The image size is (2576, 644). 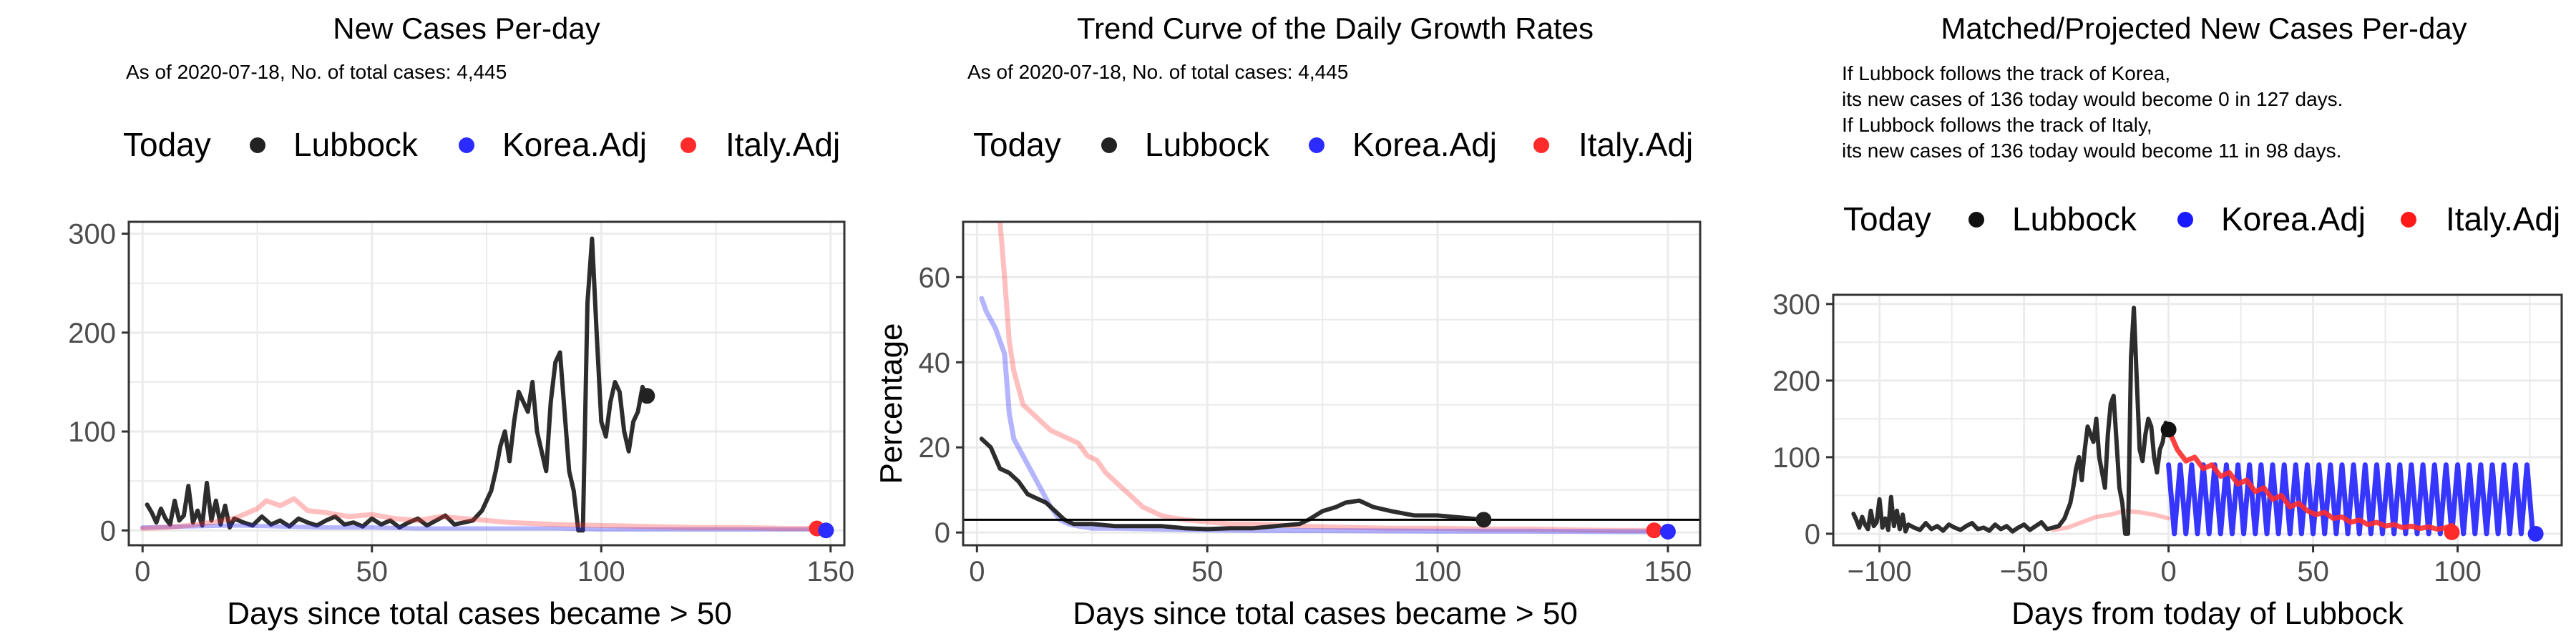 I want to click on y-tick-label: 40, so click(x=935, y=363).